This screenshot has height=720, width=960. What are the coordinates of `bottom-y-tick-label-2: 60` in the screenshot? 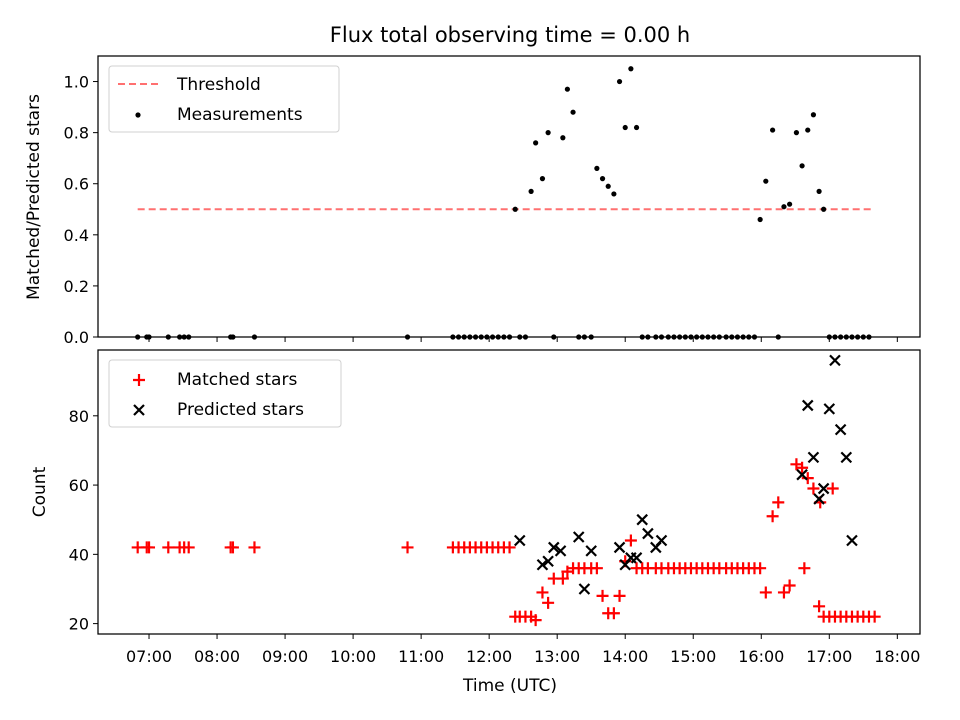 It's located at (79, 485).